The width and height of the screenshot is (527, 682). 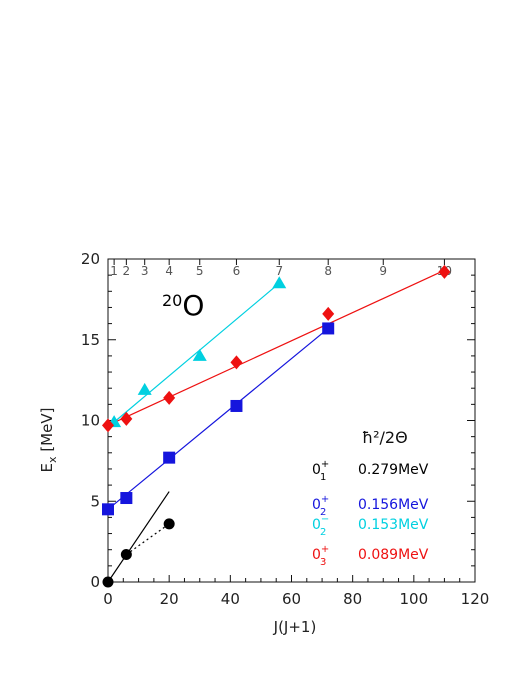 I want to click on fit-line-02m, so click(x=196, y=352).